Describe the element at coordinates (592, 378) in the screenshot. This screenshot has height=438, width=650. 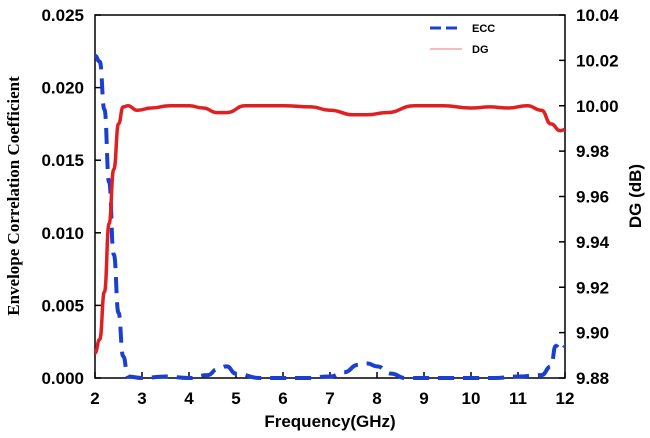
I see `y-right-tick-label: 9.88` at that location.